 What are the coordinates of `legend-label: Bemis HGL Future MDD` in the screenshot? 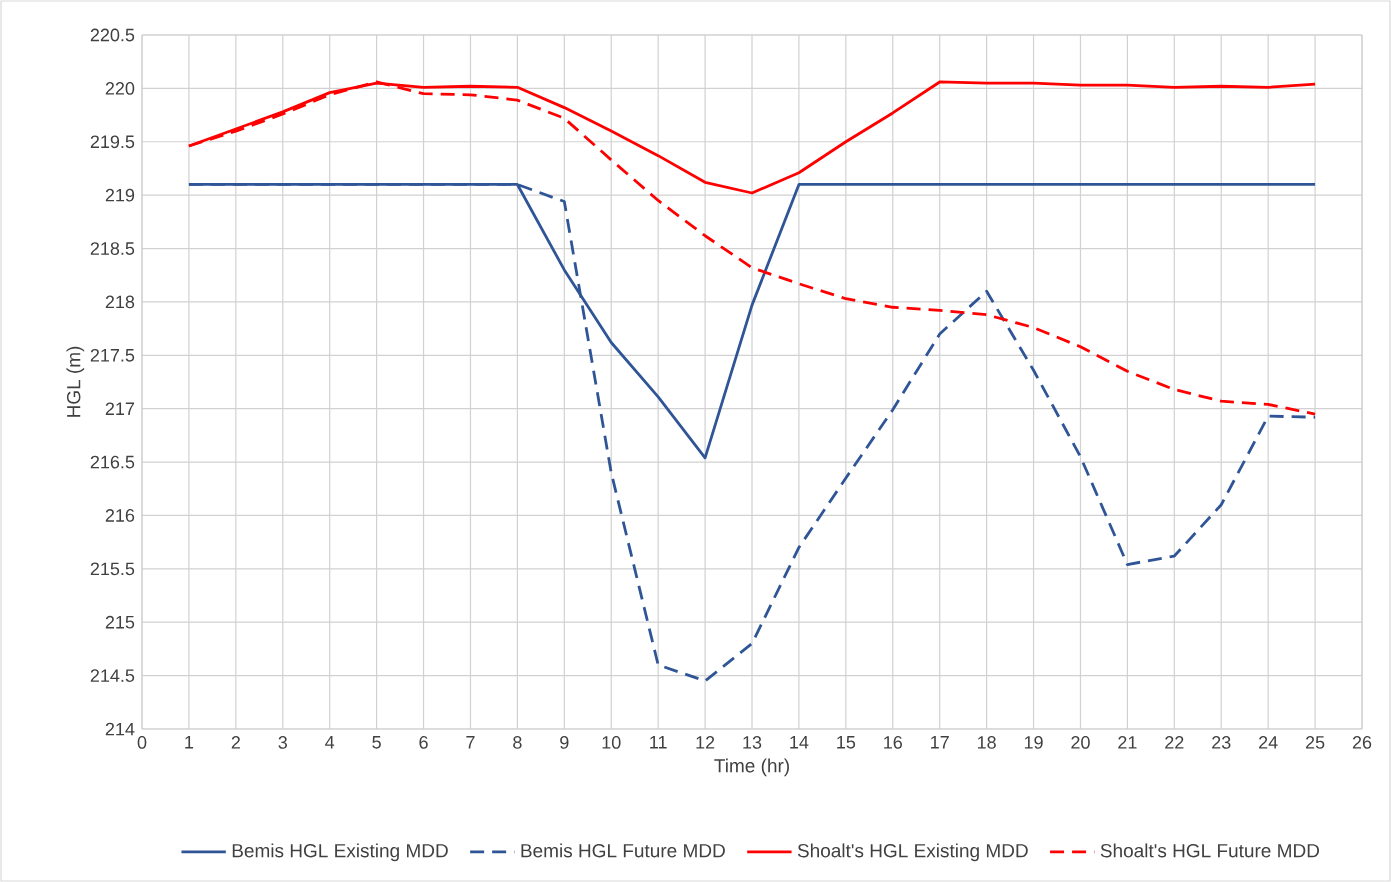 It's located at (623, 850).